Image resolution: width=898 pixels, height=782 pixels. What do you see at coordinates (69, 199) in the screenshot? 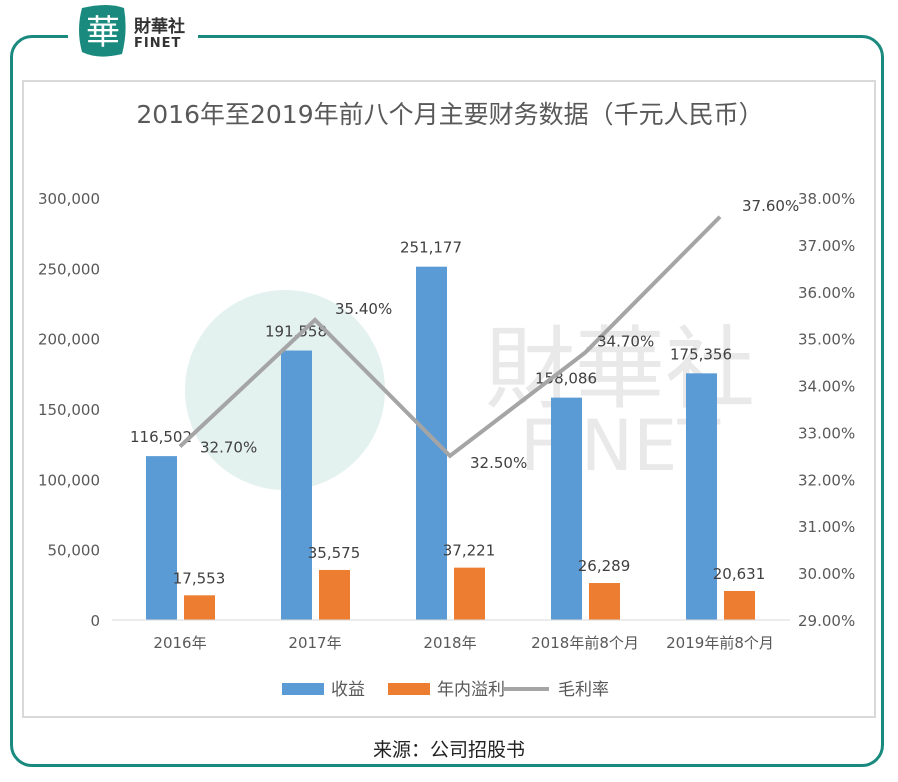
I see `y-left-tick: 300,000` at bounding box center [69, 199].